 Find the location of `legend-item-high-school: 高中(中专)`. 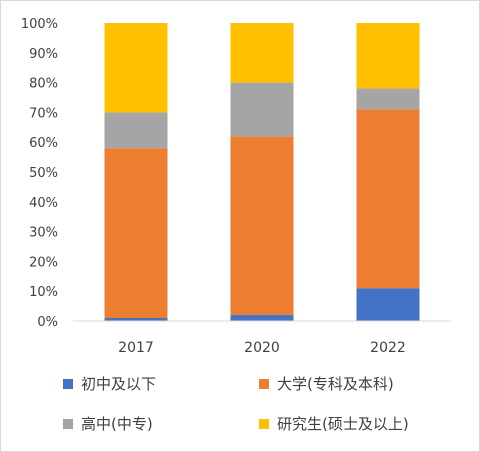

legend-item-high-school: 高中(中专) is located at coordinates (108, 423).